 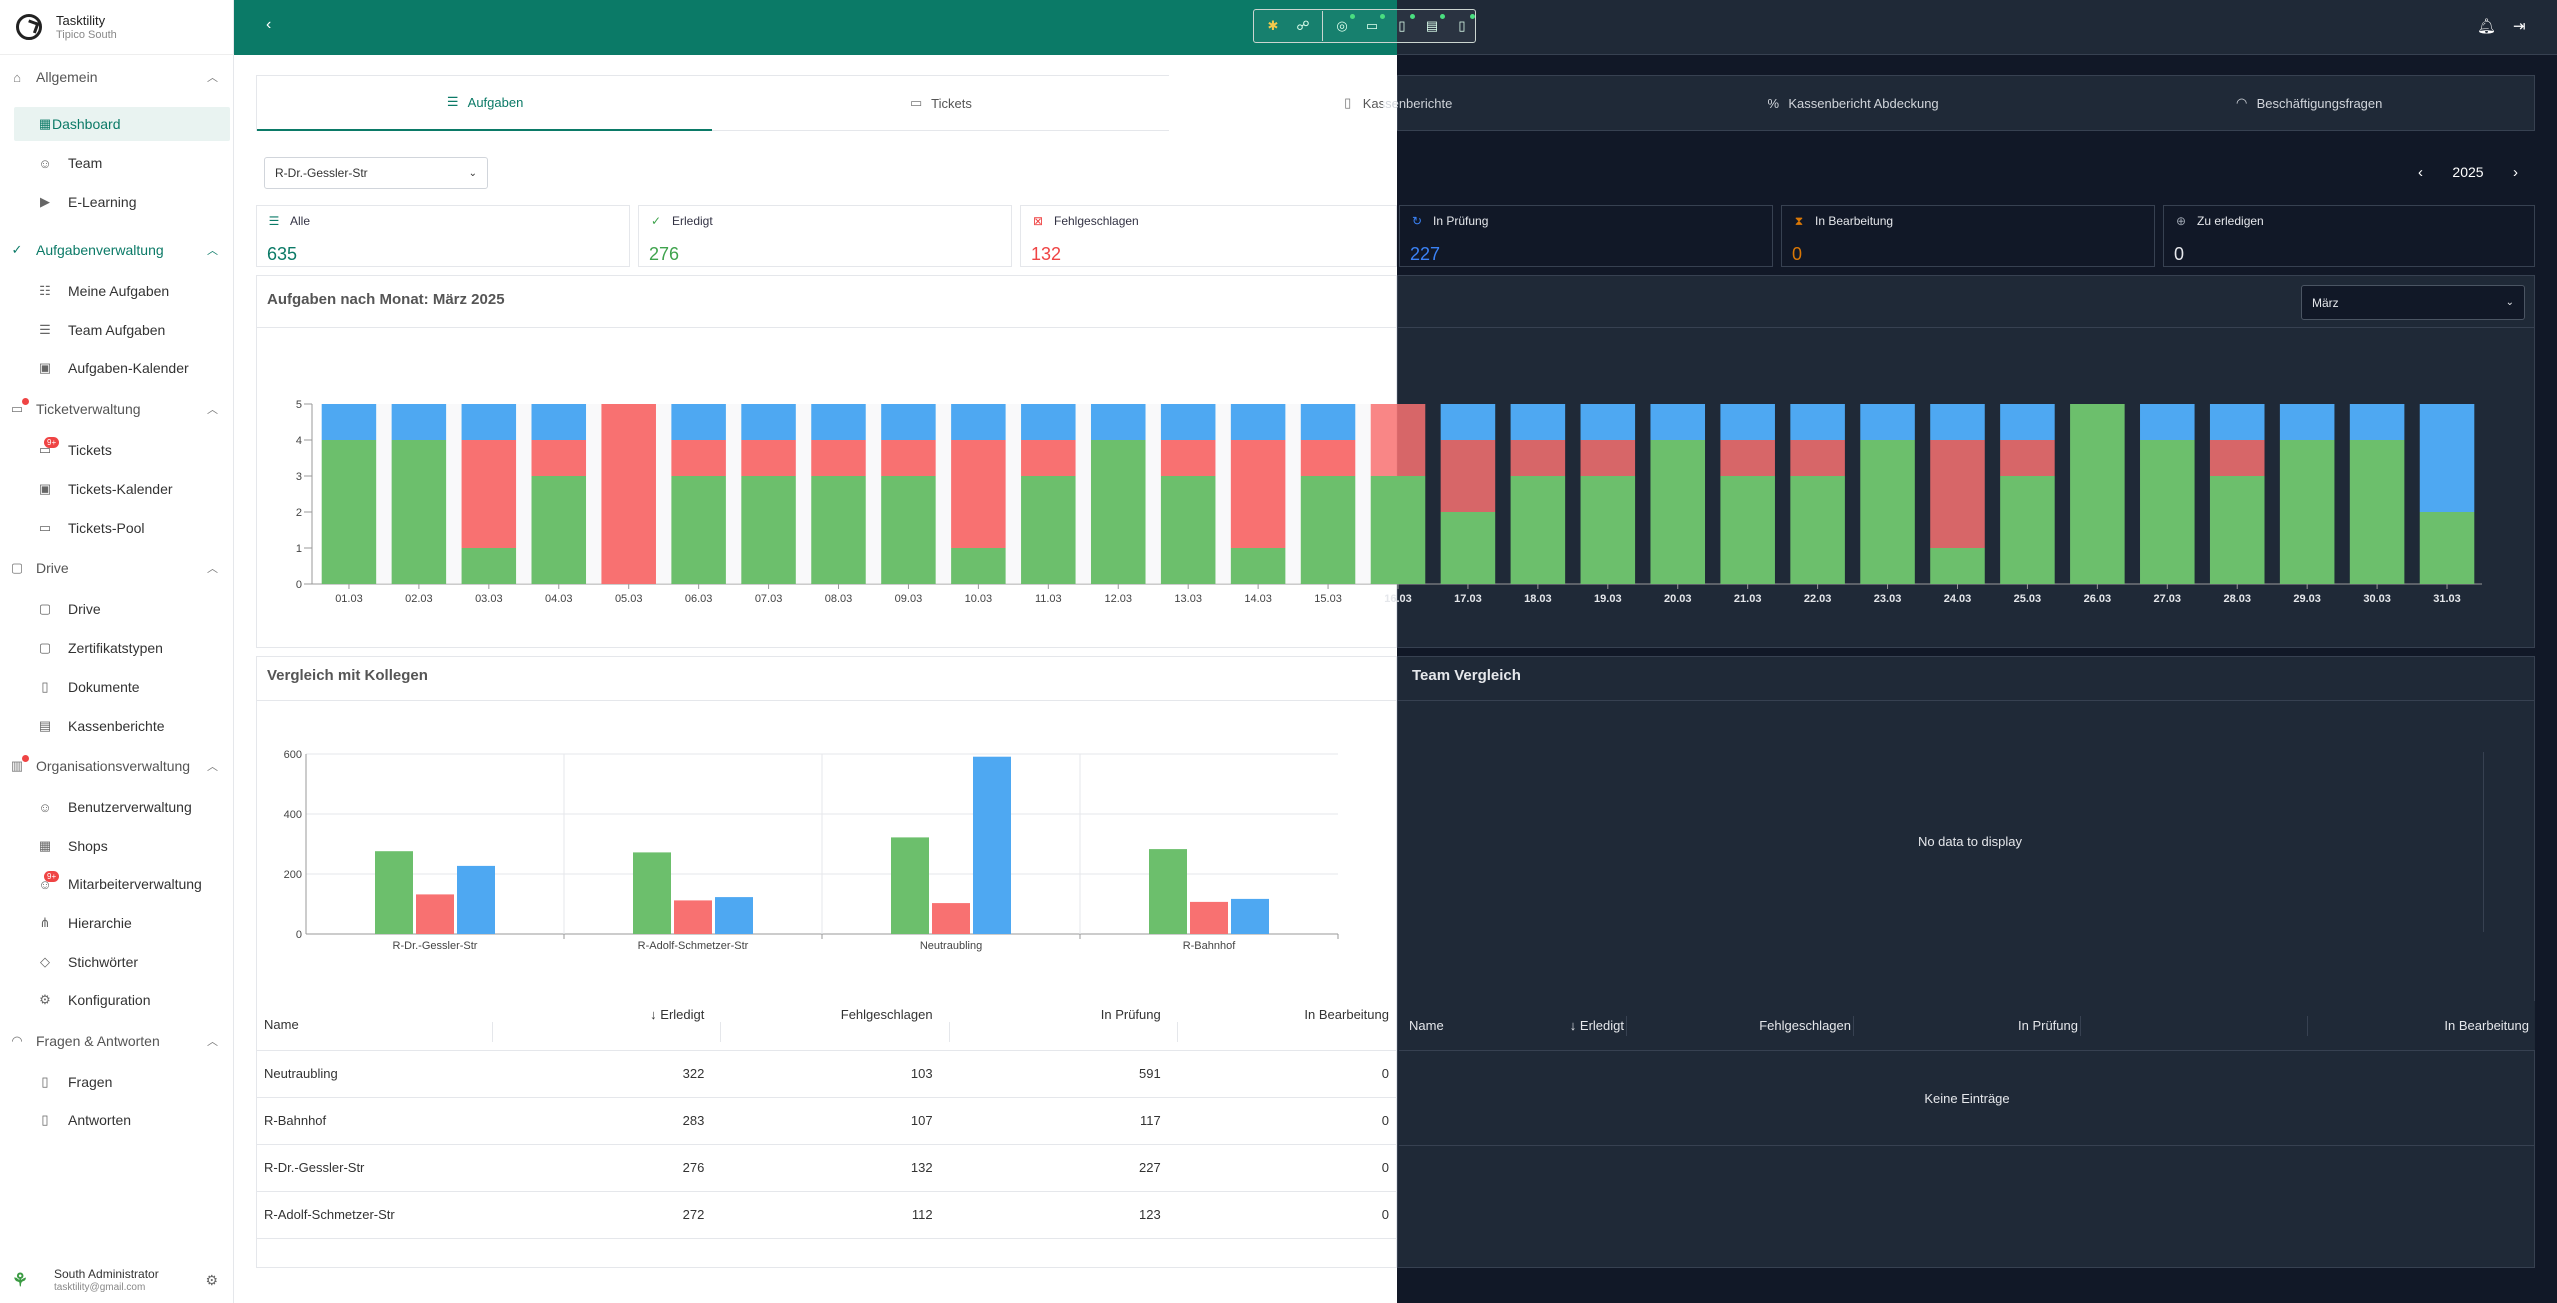 I want to click on sidebar-item-dokumente: ▯ Dokumente, so click(x=117, y=687).